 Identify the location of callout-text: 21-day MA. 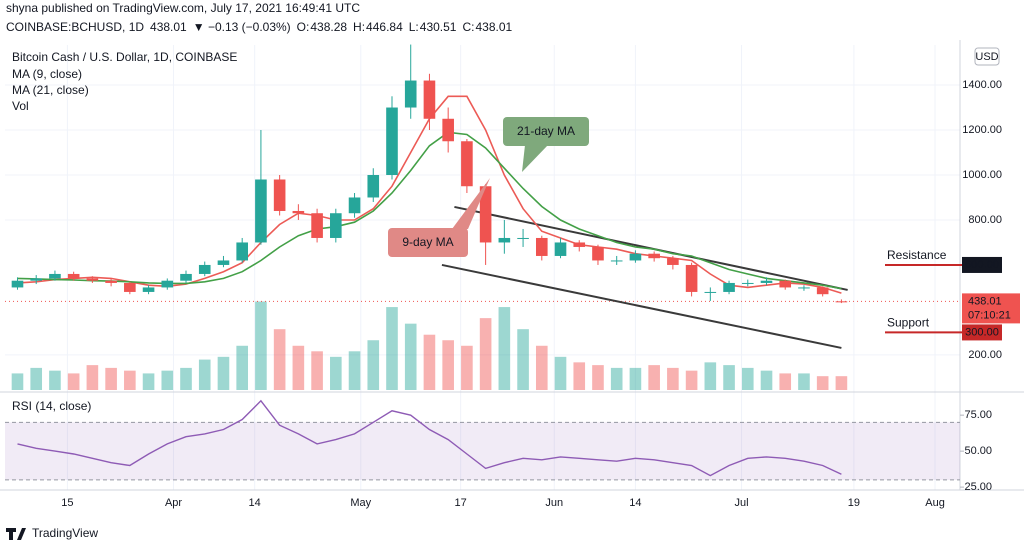
(546, 131).